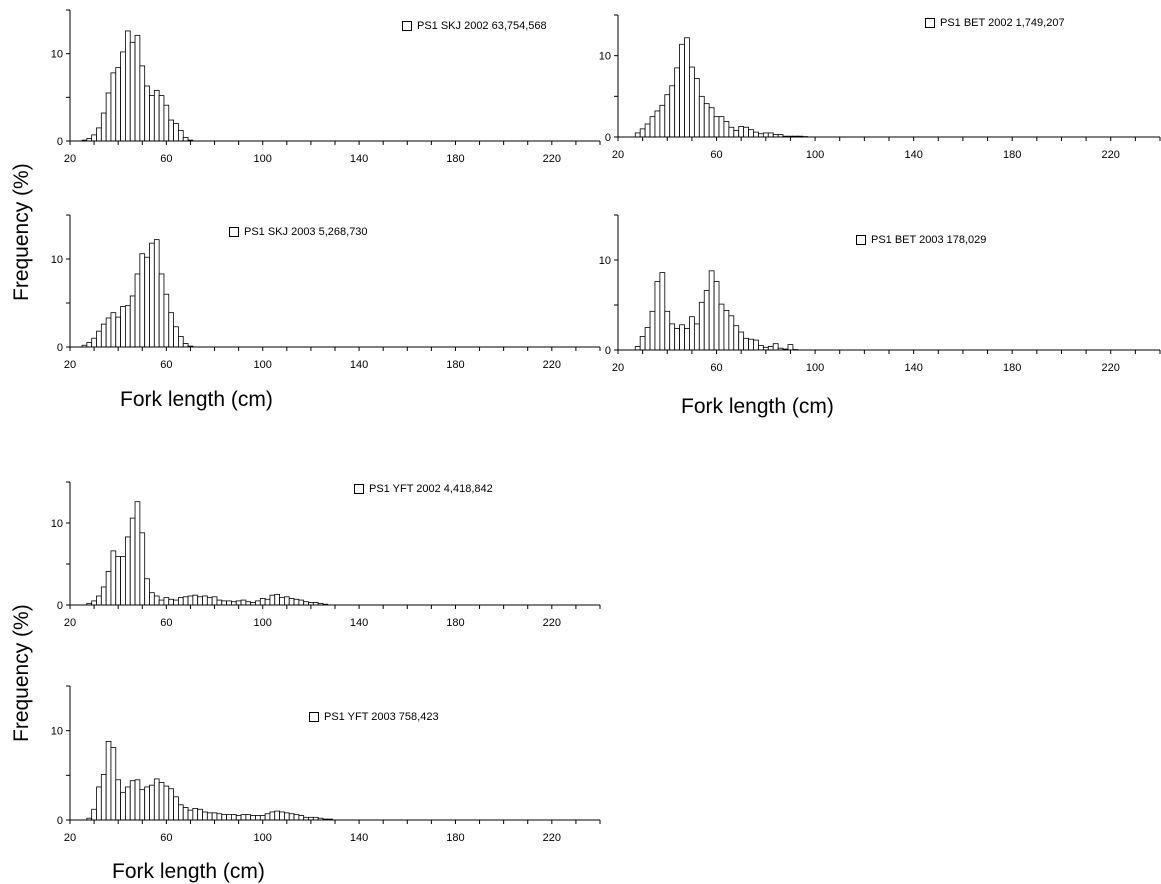  What do you see at coordinates (929, 240) in the screenshot?
I see `legend-text: PS1 BET 2003 178,029` at bounding box center [929, 240].